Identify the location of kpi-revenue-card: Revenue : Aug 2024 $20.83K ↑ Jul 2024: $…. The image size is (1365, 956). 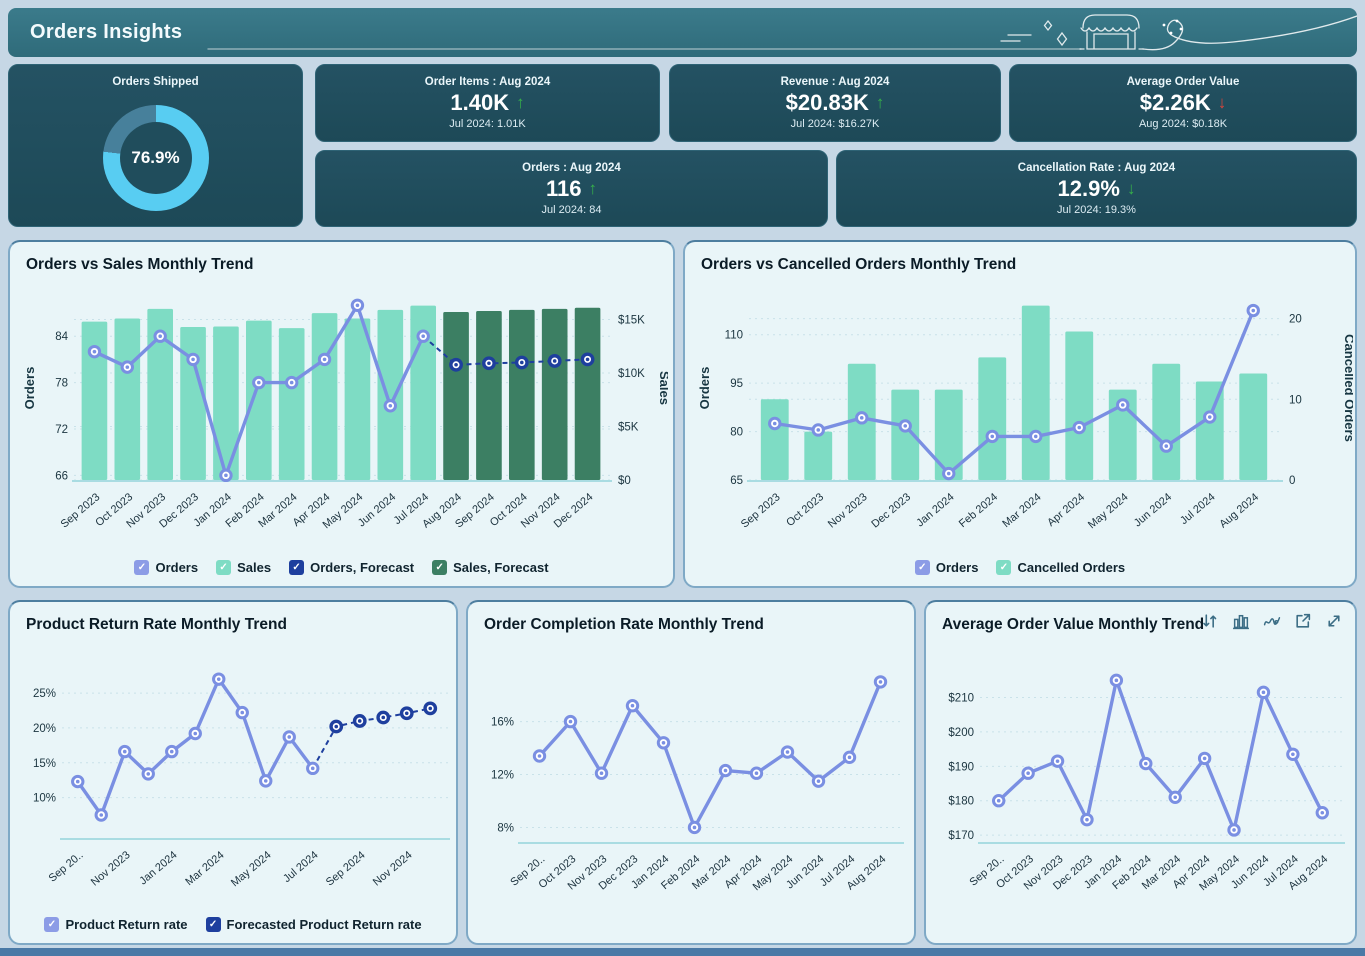
(835, 103).